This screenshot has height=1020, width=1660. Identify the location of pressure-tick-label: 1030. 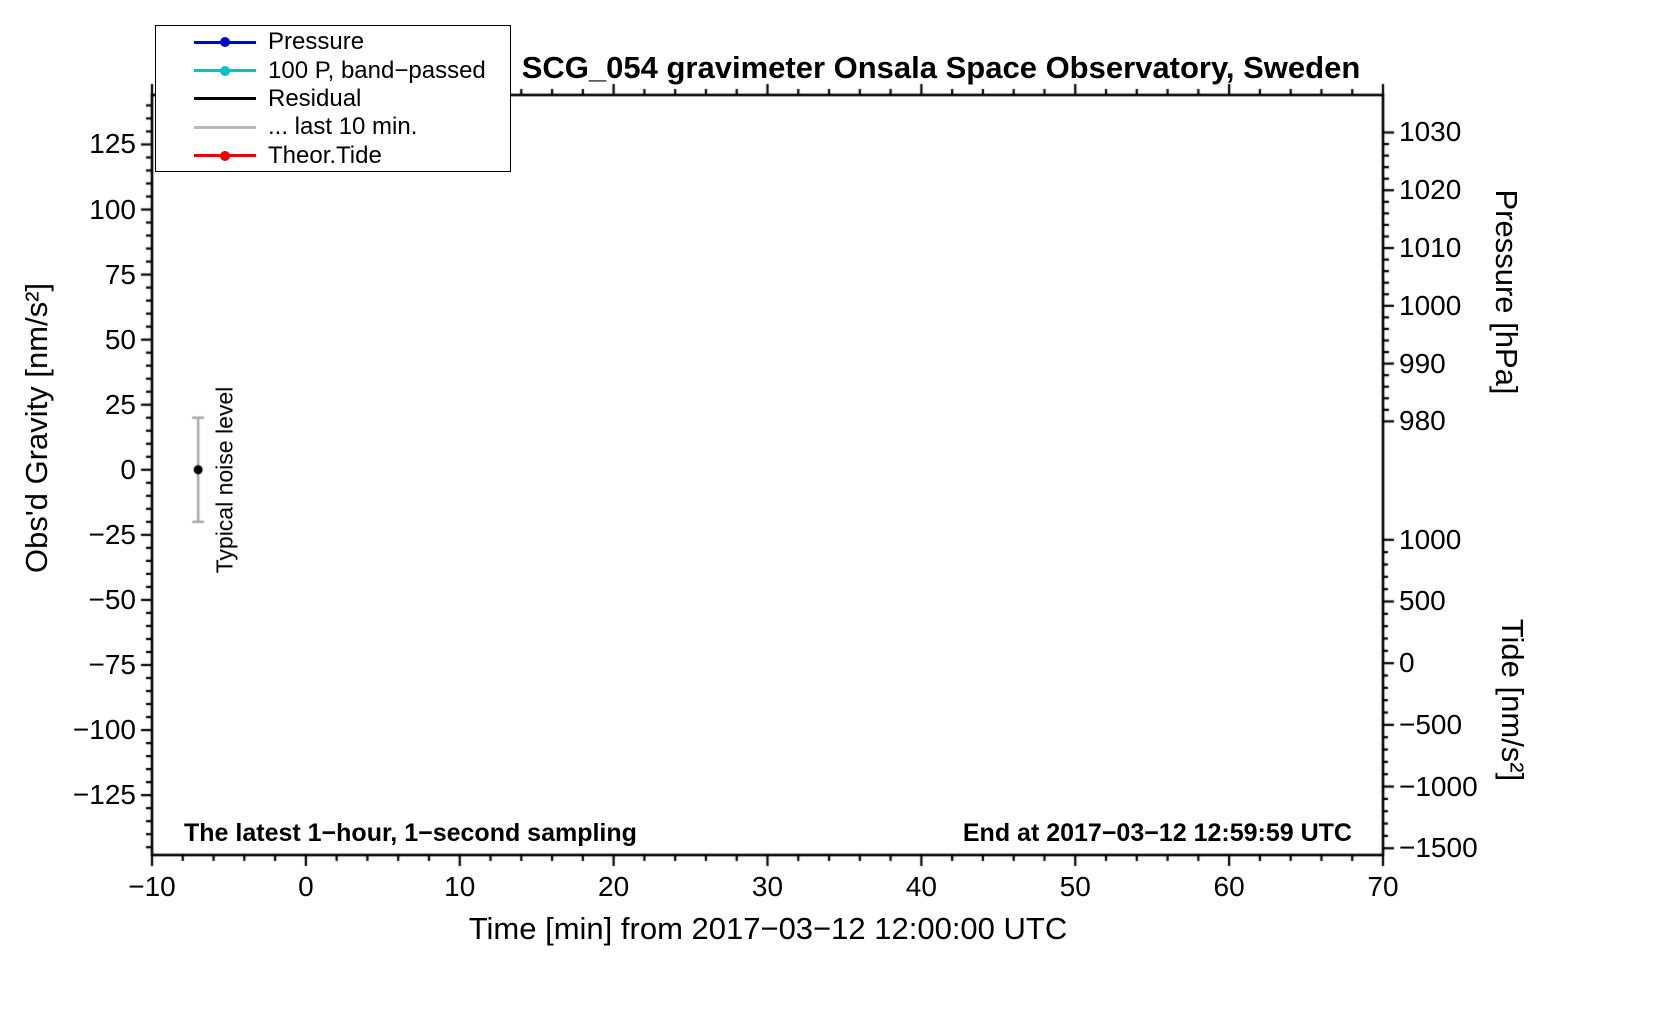
(1430, 132).